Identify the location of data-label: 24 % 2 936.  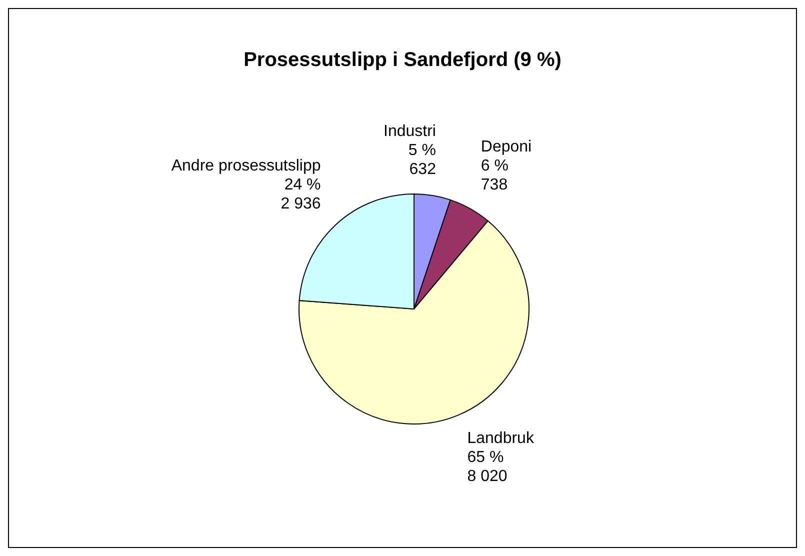
(300, 194).